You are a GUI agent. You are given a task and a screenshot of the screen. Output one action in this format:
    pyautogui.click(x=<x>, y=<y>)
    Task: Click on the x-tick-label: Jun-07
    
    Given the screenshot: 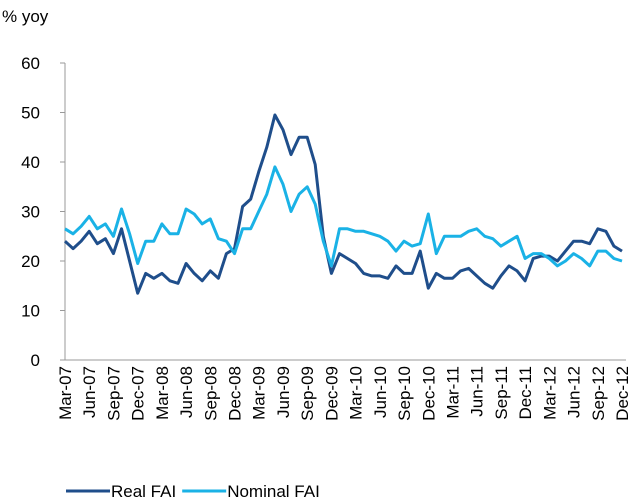 What is the action you would take?
    pyautogui.click(x=89, y=392)
    